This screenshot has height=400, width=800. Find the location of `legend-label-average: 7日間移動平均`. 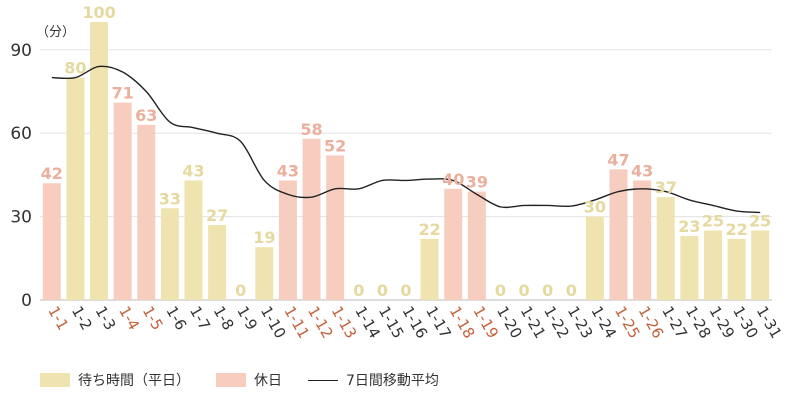

legend-label-average: 7日間移動平均 is located at coordinates (392, 381).